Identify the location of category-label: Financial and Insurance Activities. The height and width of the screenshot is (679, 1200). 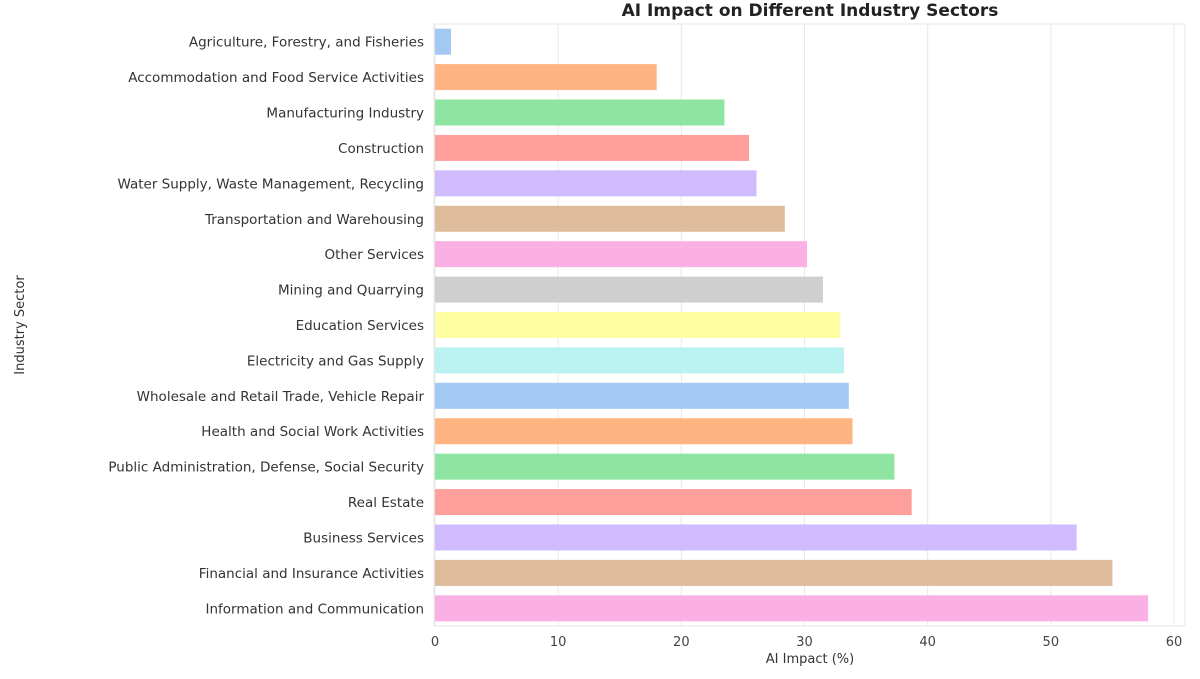
(311, 574).